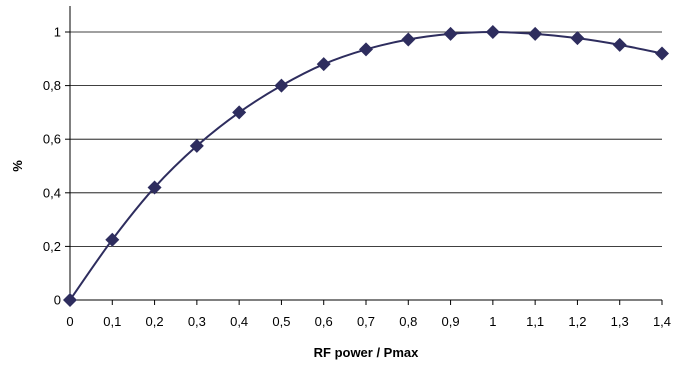 The height and width of the screenshot is (365, 691). What do you see at coordinates (451, 321) in the screenshot?
I see `x-tick-label-9: 0,9` at bounding box center [451, 321].